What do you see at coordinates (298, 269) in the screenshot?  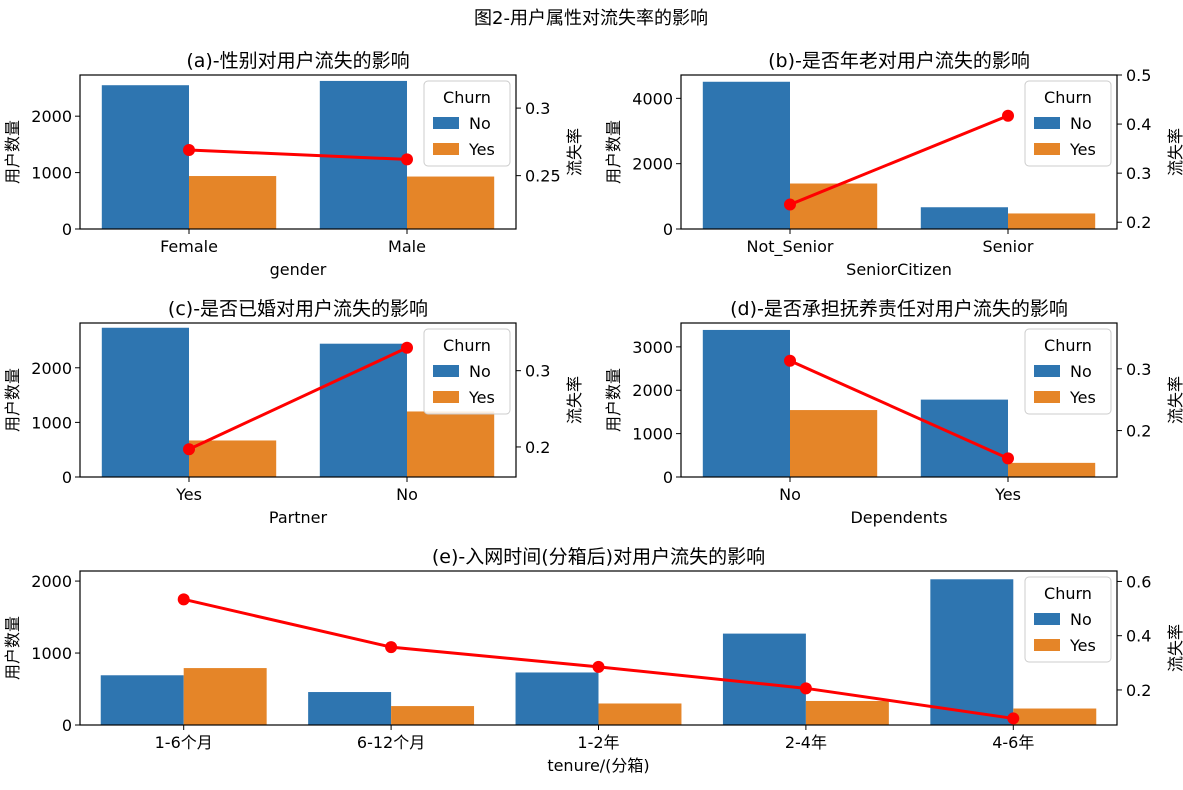 I see `x-axis-label: gender` at bounding box center [298, 269].